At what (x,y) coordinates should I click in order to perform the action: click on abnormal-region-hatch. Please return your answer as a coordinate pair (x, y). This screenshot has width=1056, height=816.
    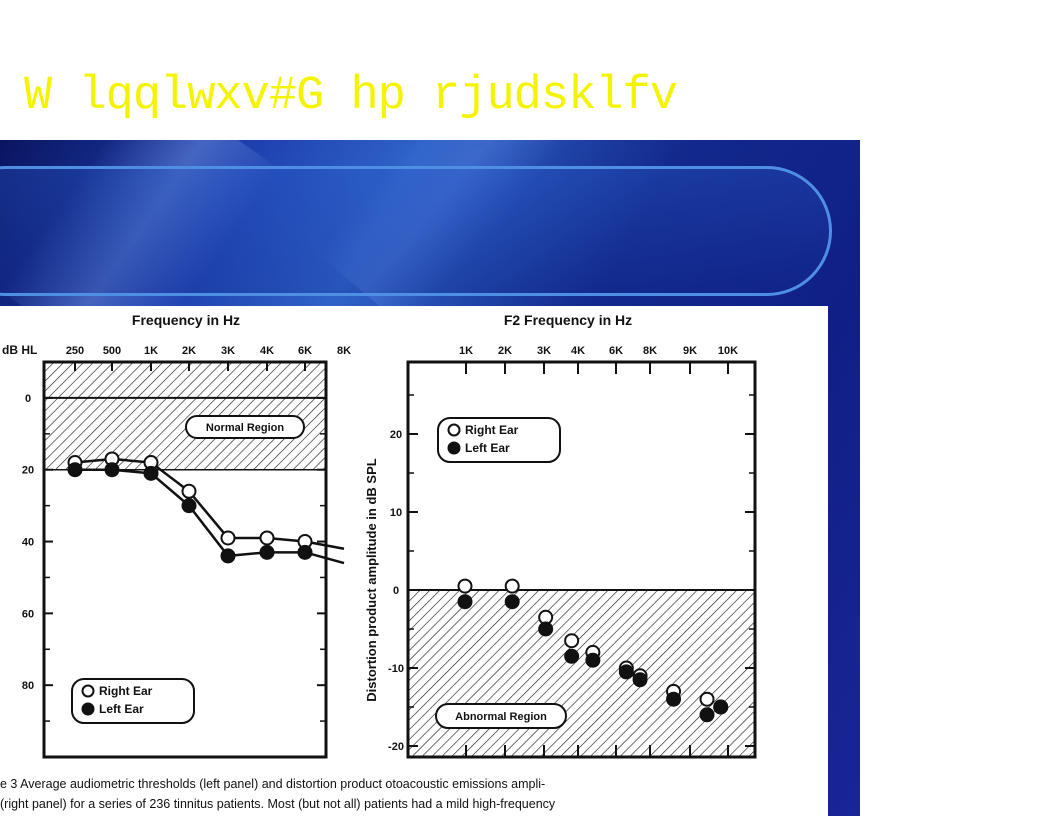
    Looking at the image, I should click on (581, 673).